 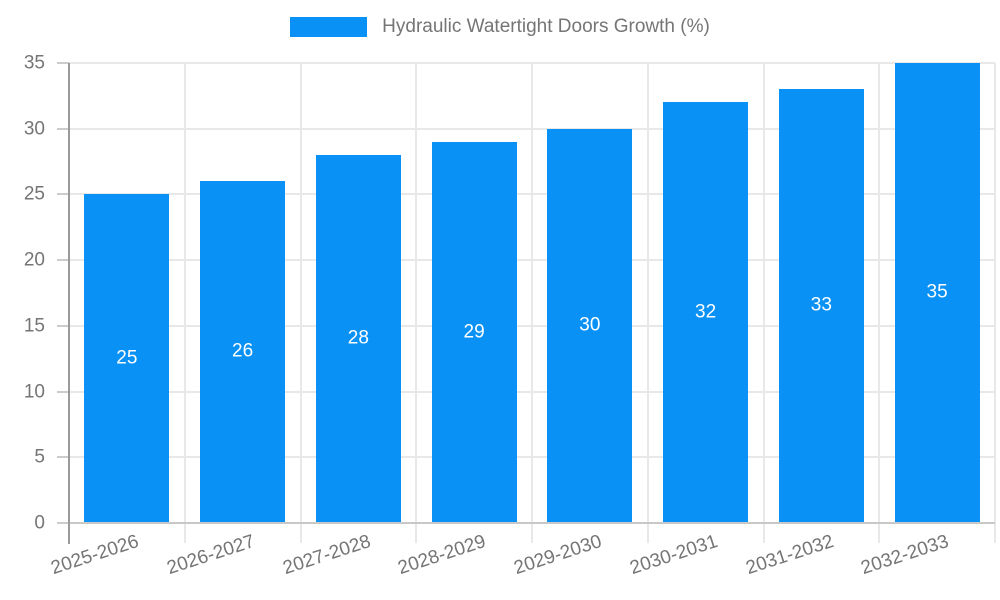 I want to click on bar-2031-2032: 33, so click(x=821, y=306).